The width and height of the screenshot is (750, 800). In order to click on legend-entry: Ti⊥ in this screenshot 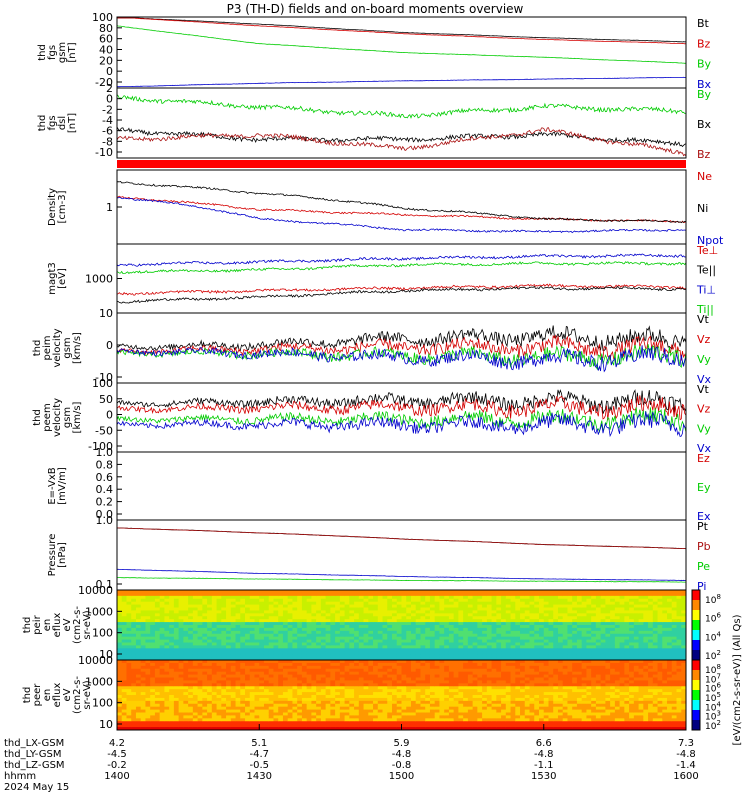, I will do `click(706, 289)`.